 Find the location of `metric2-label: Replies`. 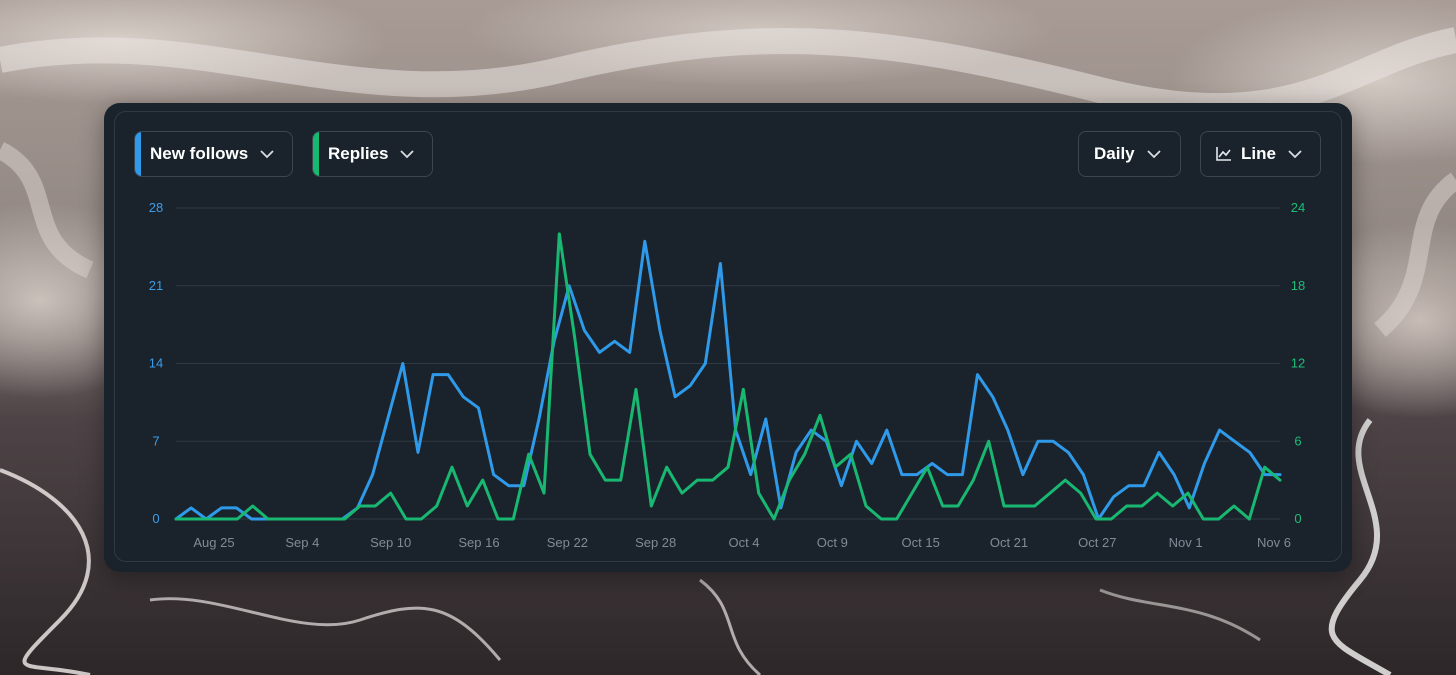

metric2-label: Replies is located at coordinates (358, 153).